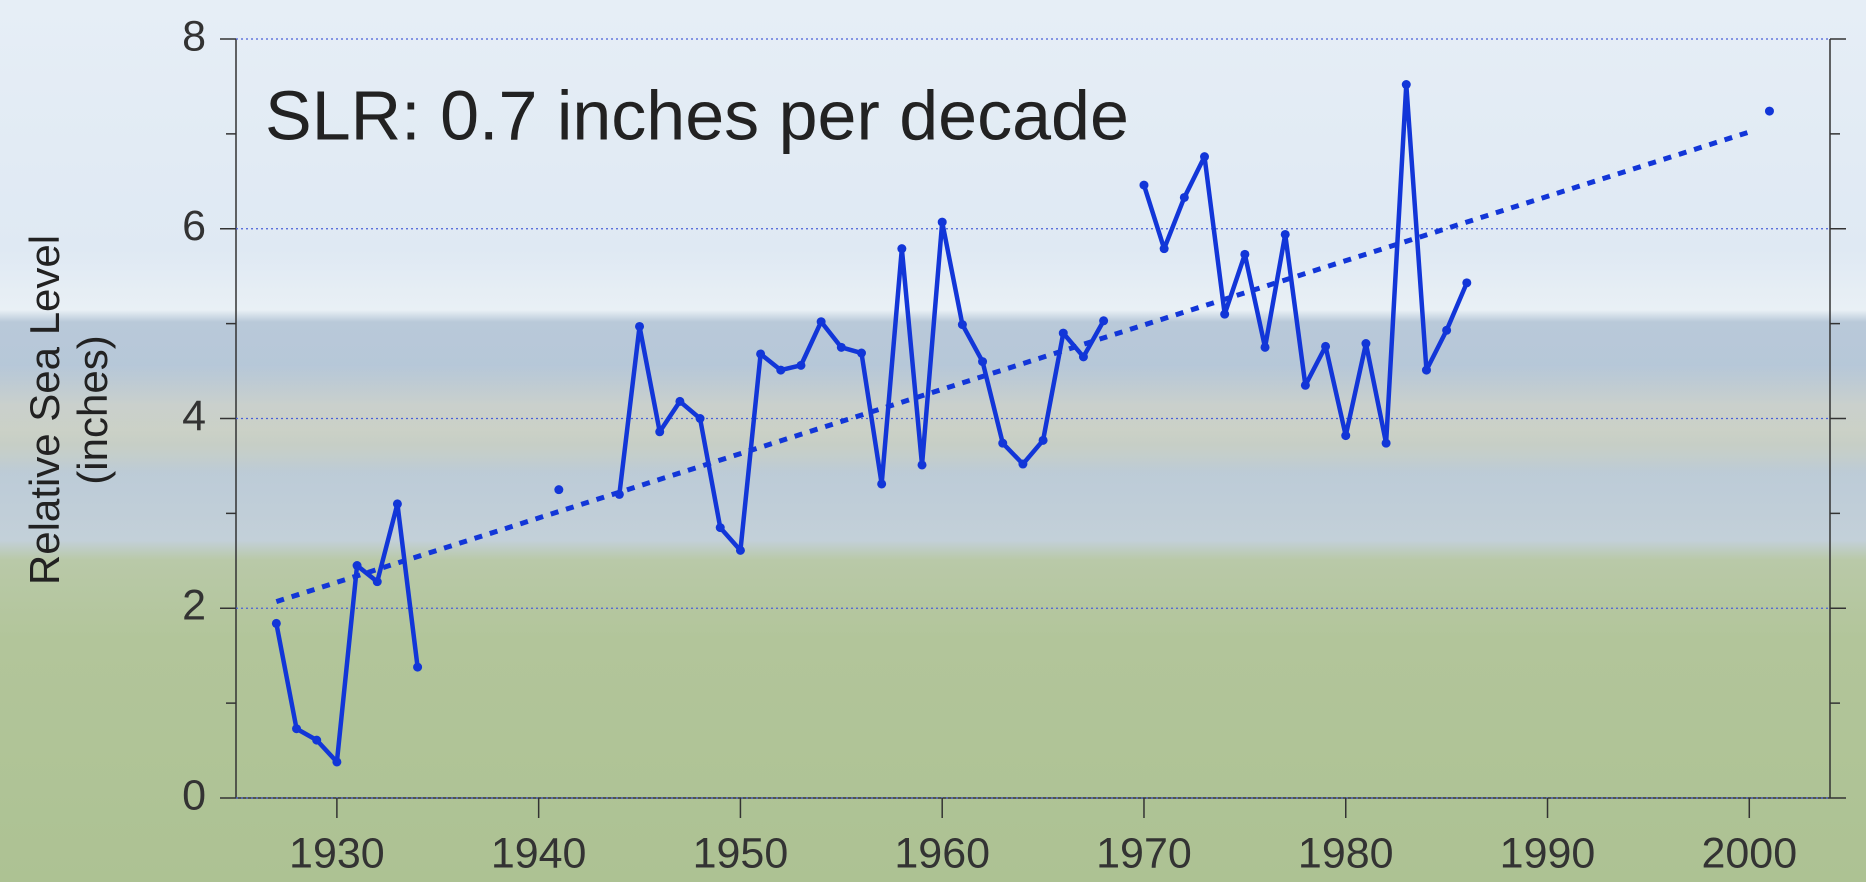 This screenshot has width=1866, height=882. Describe the element at coordinates (1346, 853) in the screenshot. I see `x-tick-label: 1980` at that location.